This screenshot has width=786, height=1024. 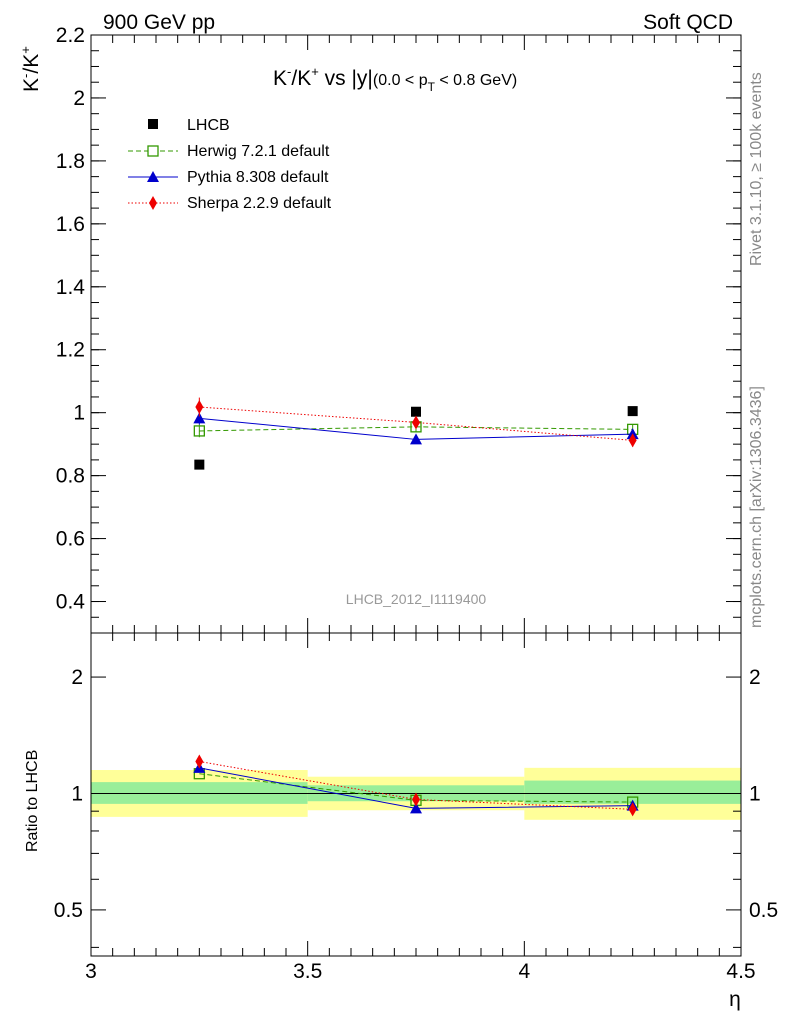 What do you see at coordinates (70, 350) in the screenshot?
I see `y-tick-label: 1.2` at bounding box center [70, 350].